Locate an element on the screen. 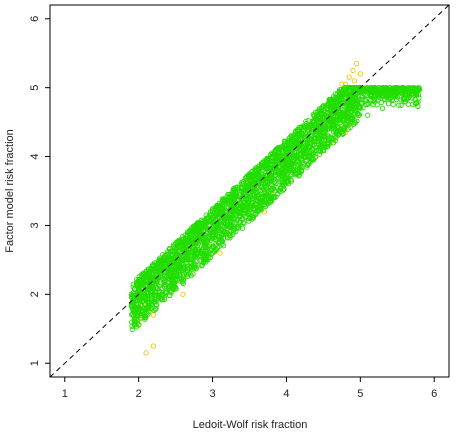  x-axis-title: Ledoit-Wolf risk fraction is located at coordinates (250, 425).